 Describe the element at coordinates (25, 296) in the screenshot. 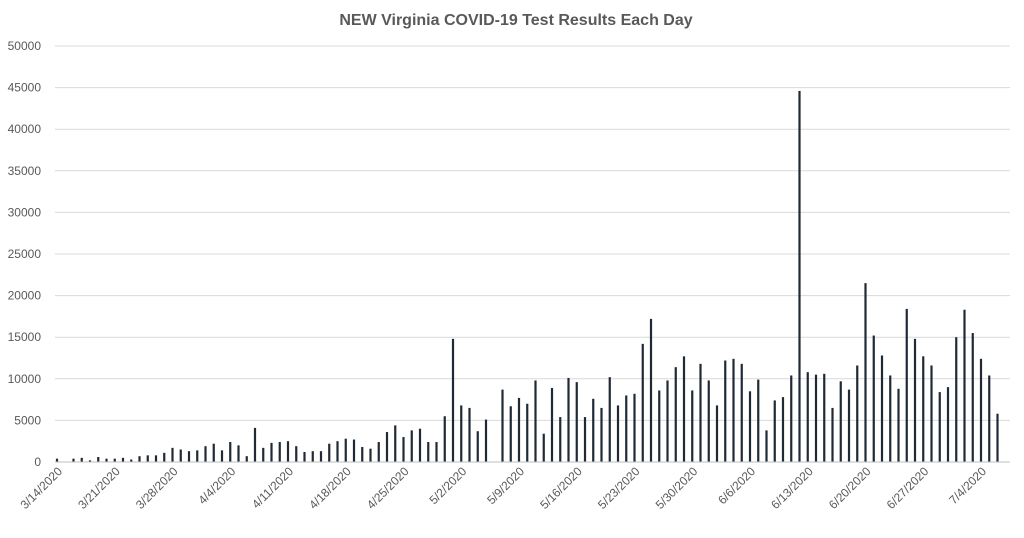

I see `y-tick-label: 20000` at that location.